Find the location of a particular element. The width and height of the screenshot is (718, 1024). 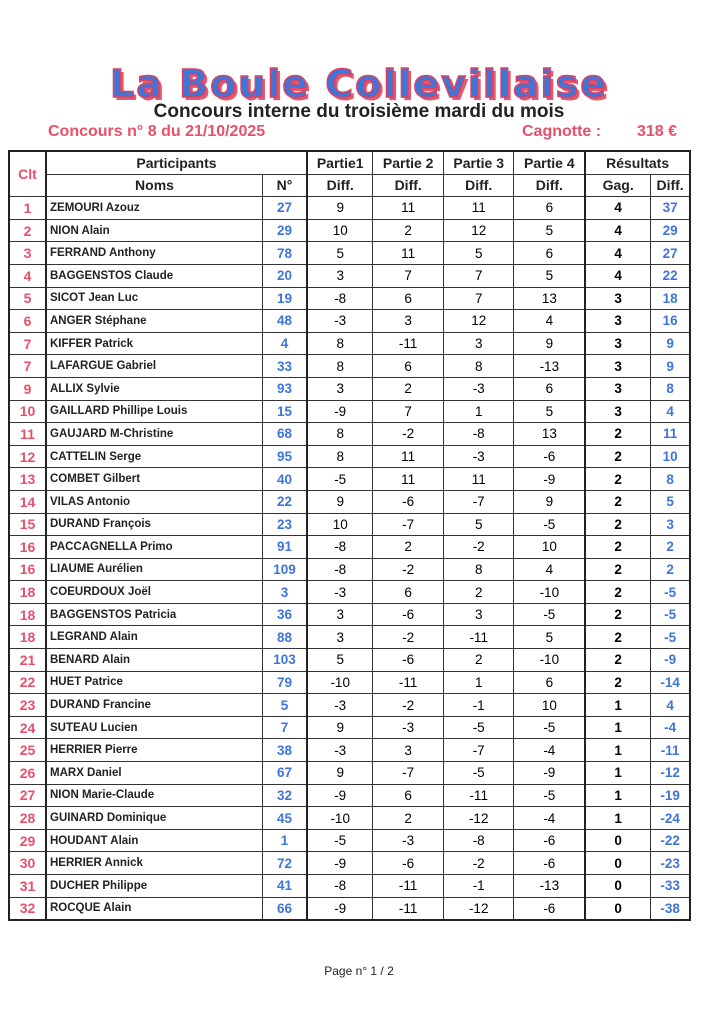

rank: 6 is located at coordinates (27, 321).